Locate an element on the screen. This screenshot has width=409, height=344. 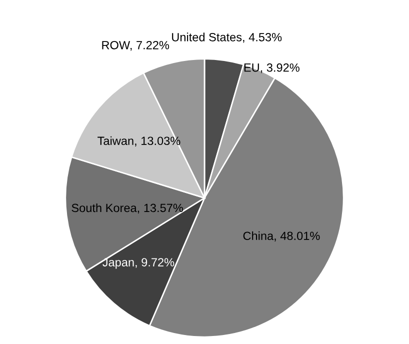
slice-label: United States, 4.53% is located at coordinates (227, 37).